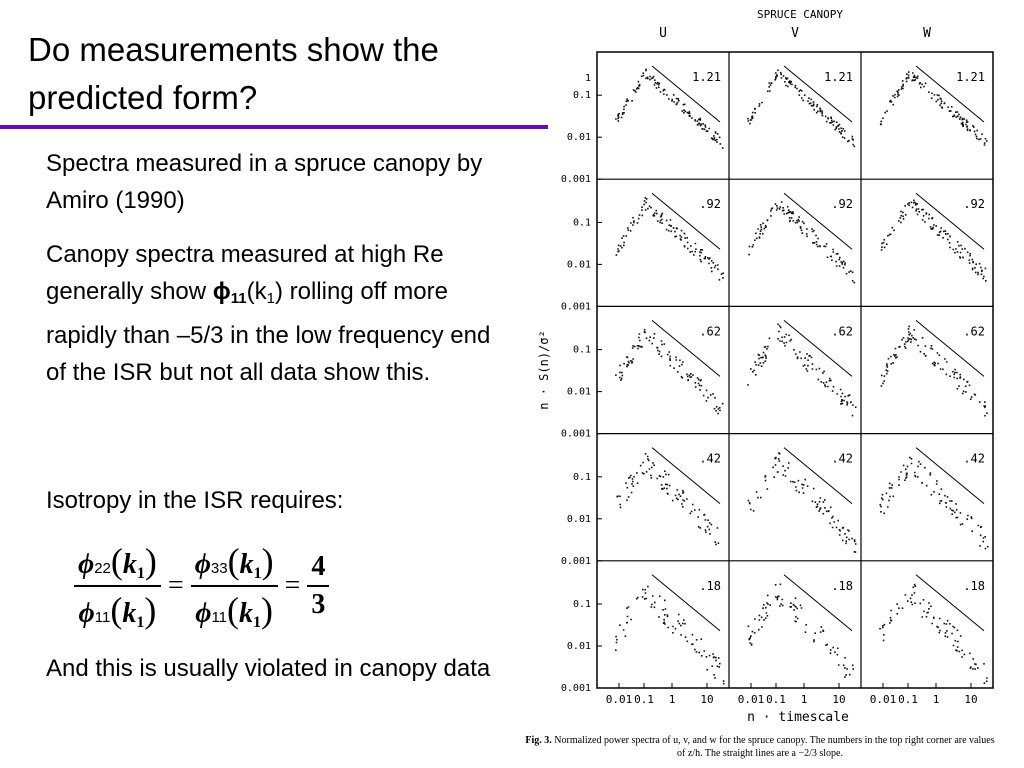  Describe the element at coordinates (927, 33) in the screenshot. I see `column-header: W` at that location.